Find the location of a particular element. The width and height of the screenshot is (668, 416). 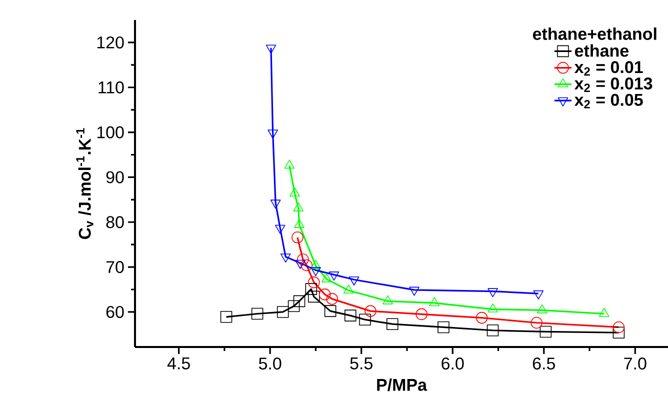

x-tick-label: 6.5 is located at coordinates (543, 364).